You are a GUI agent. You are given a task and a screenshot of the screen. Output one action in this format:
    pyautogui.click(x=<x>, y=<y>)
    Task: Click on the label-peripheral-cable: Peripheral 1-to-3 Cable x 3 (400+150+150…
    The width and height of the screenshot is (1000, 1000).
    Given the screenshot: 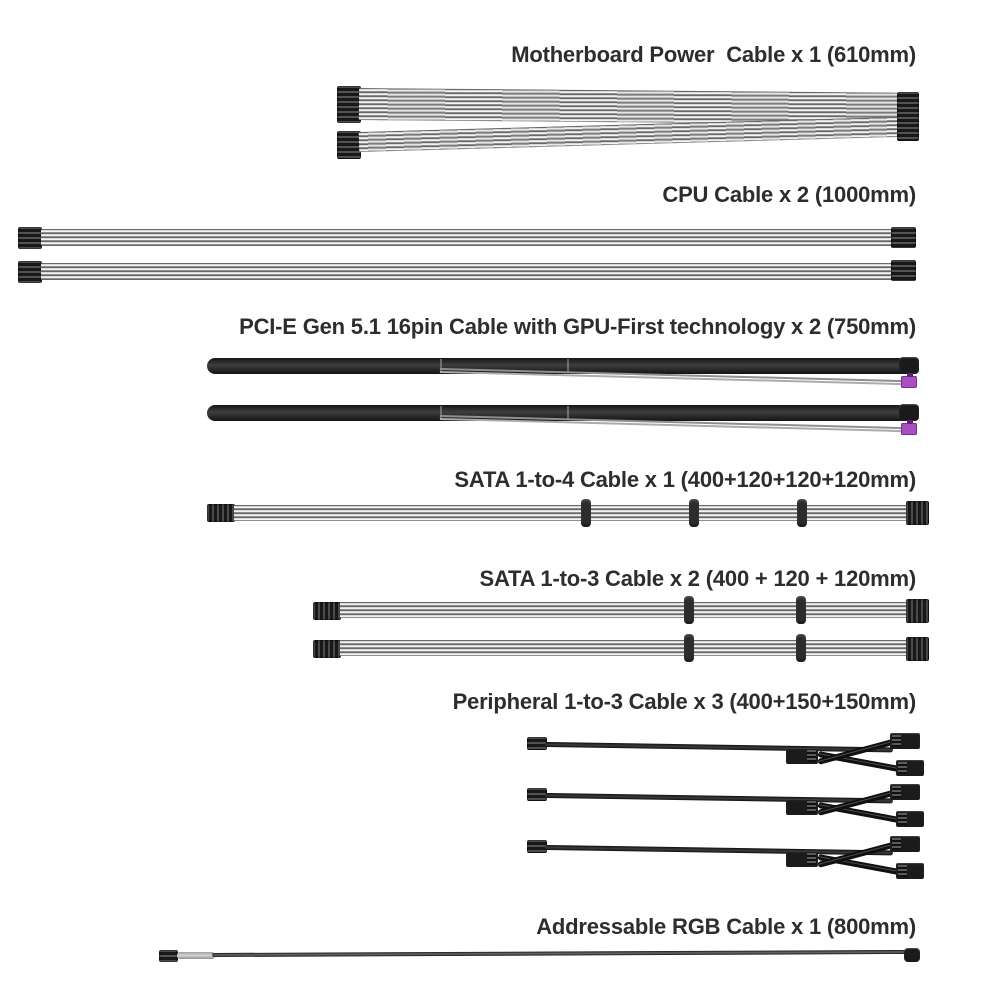 What is the action you would take?
    pyautogui.click(x=684, y=701)
    